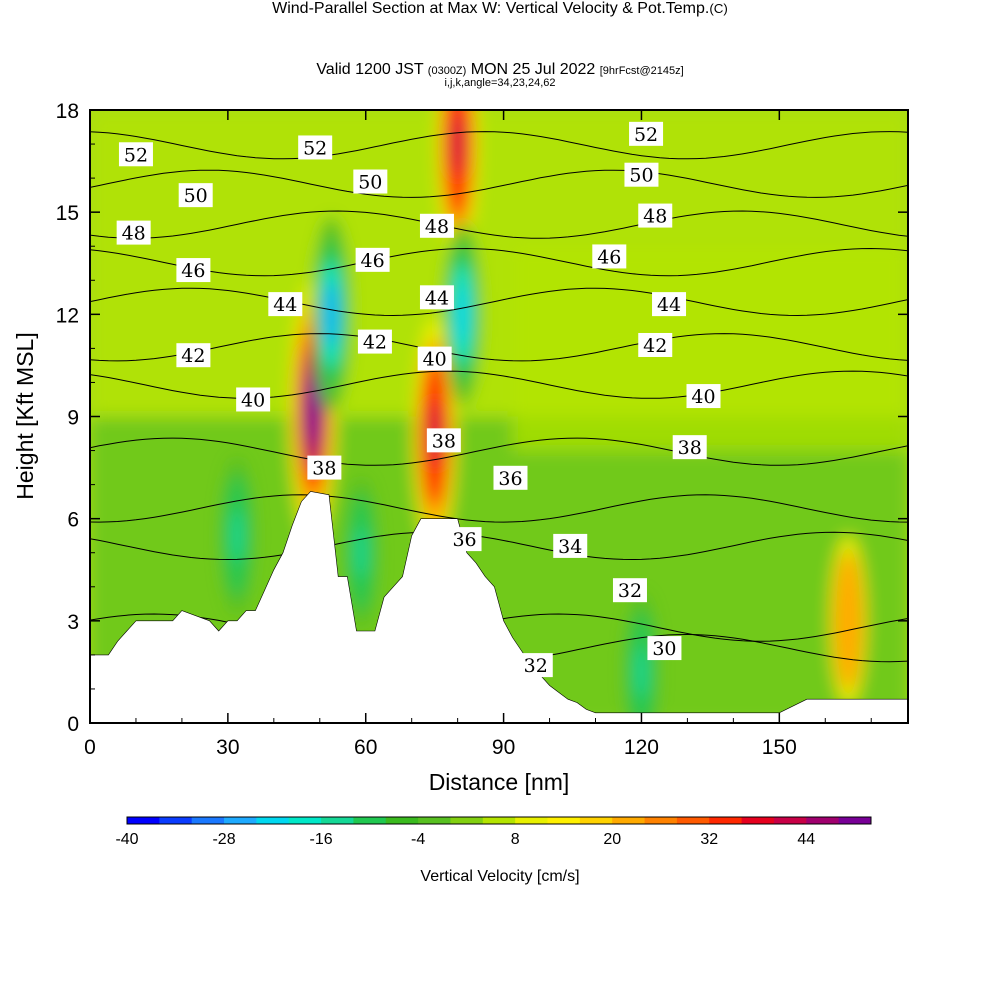  I want to click on theta-label: 38, so click(443, 440).